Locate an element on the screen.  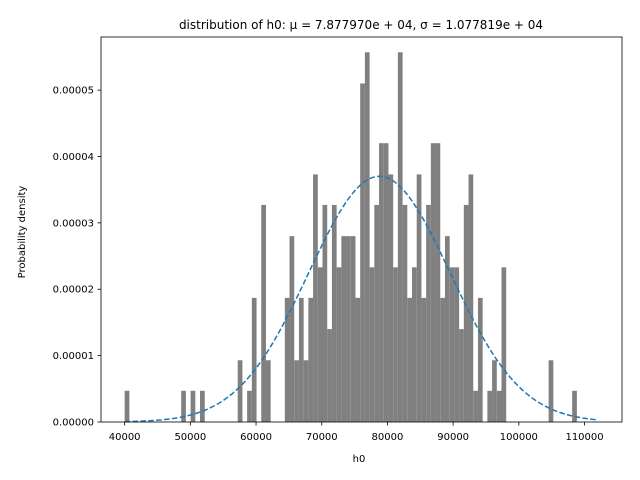
y-axis-label: Probability density is located at coordinates (22, 232).